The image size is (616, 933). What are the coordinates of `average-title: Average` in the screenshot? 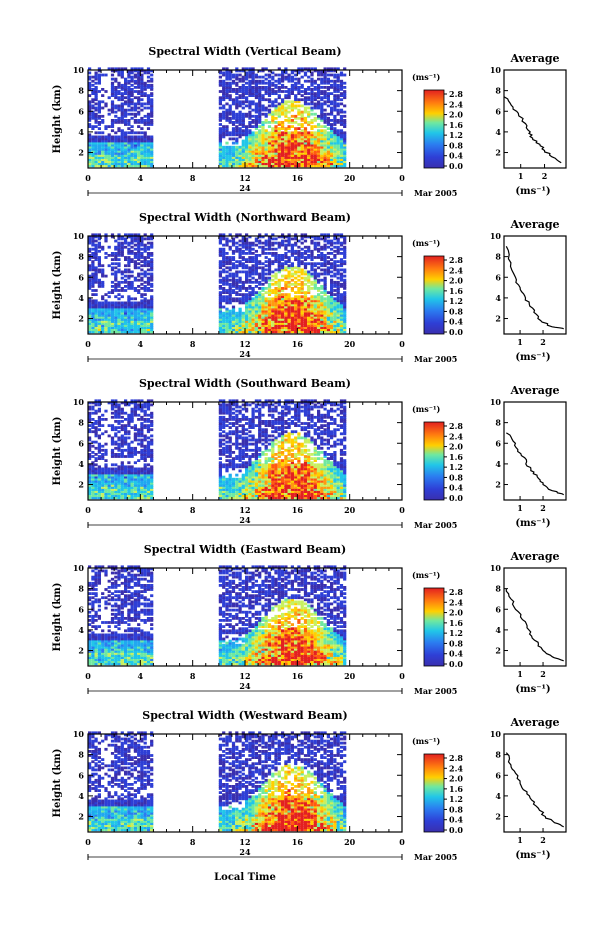 It's located at (534, 224).